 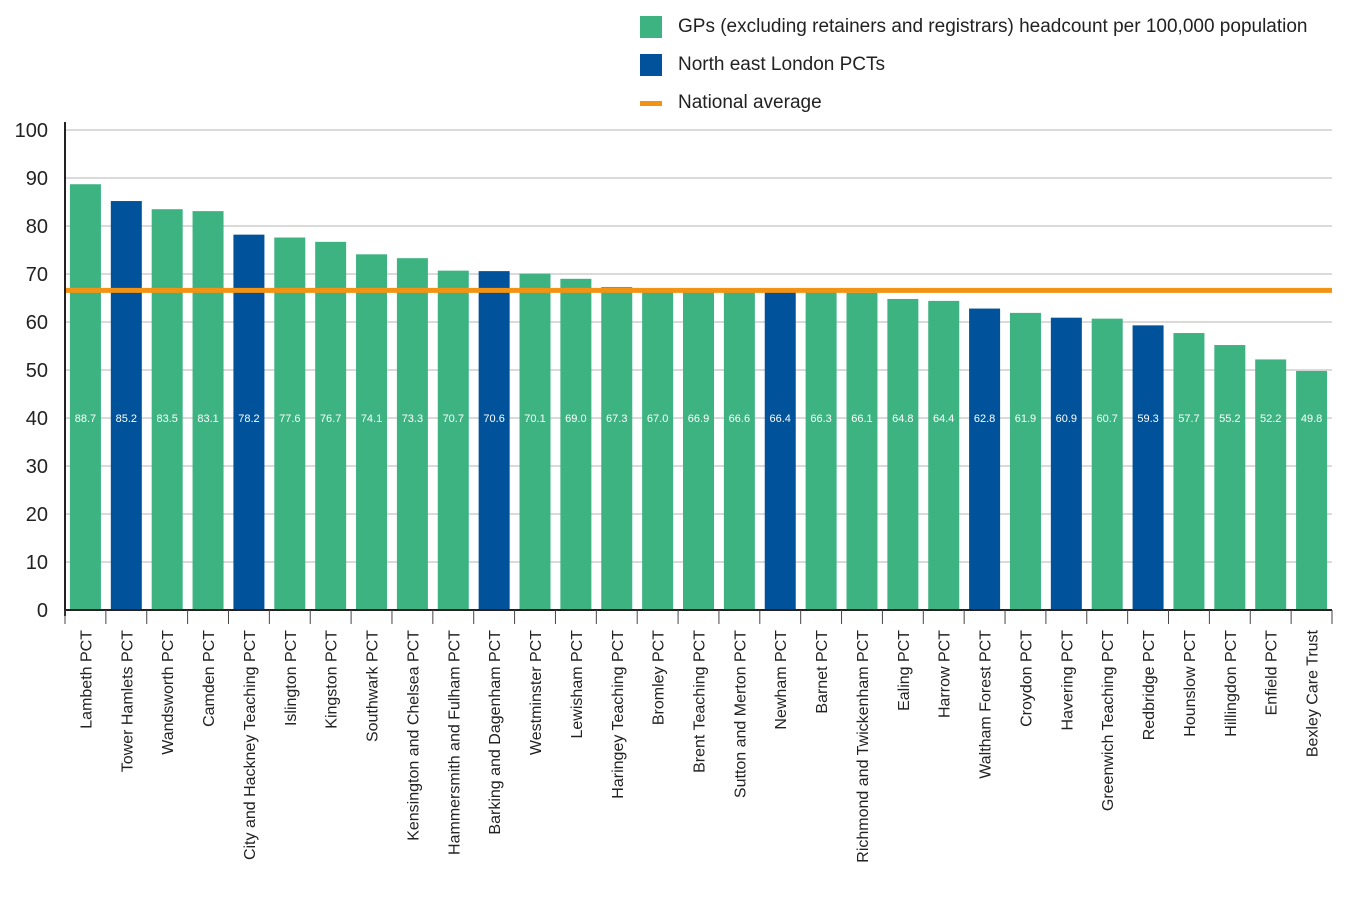 I want to click on x-category-label: Barnet PCT, so click(x=822, y=672).